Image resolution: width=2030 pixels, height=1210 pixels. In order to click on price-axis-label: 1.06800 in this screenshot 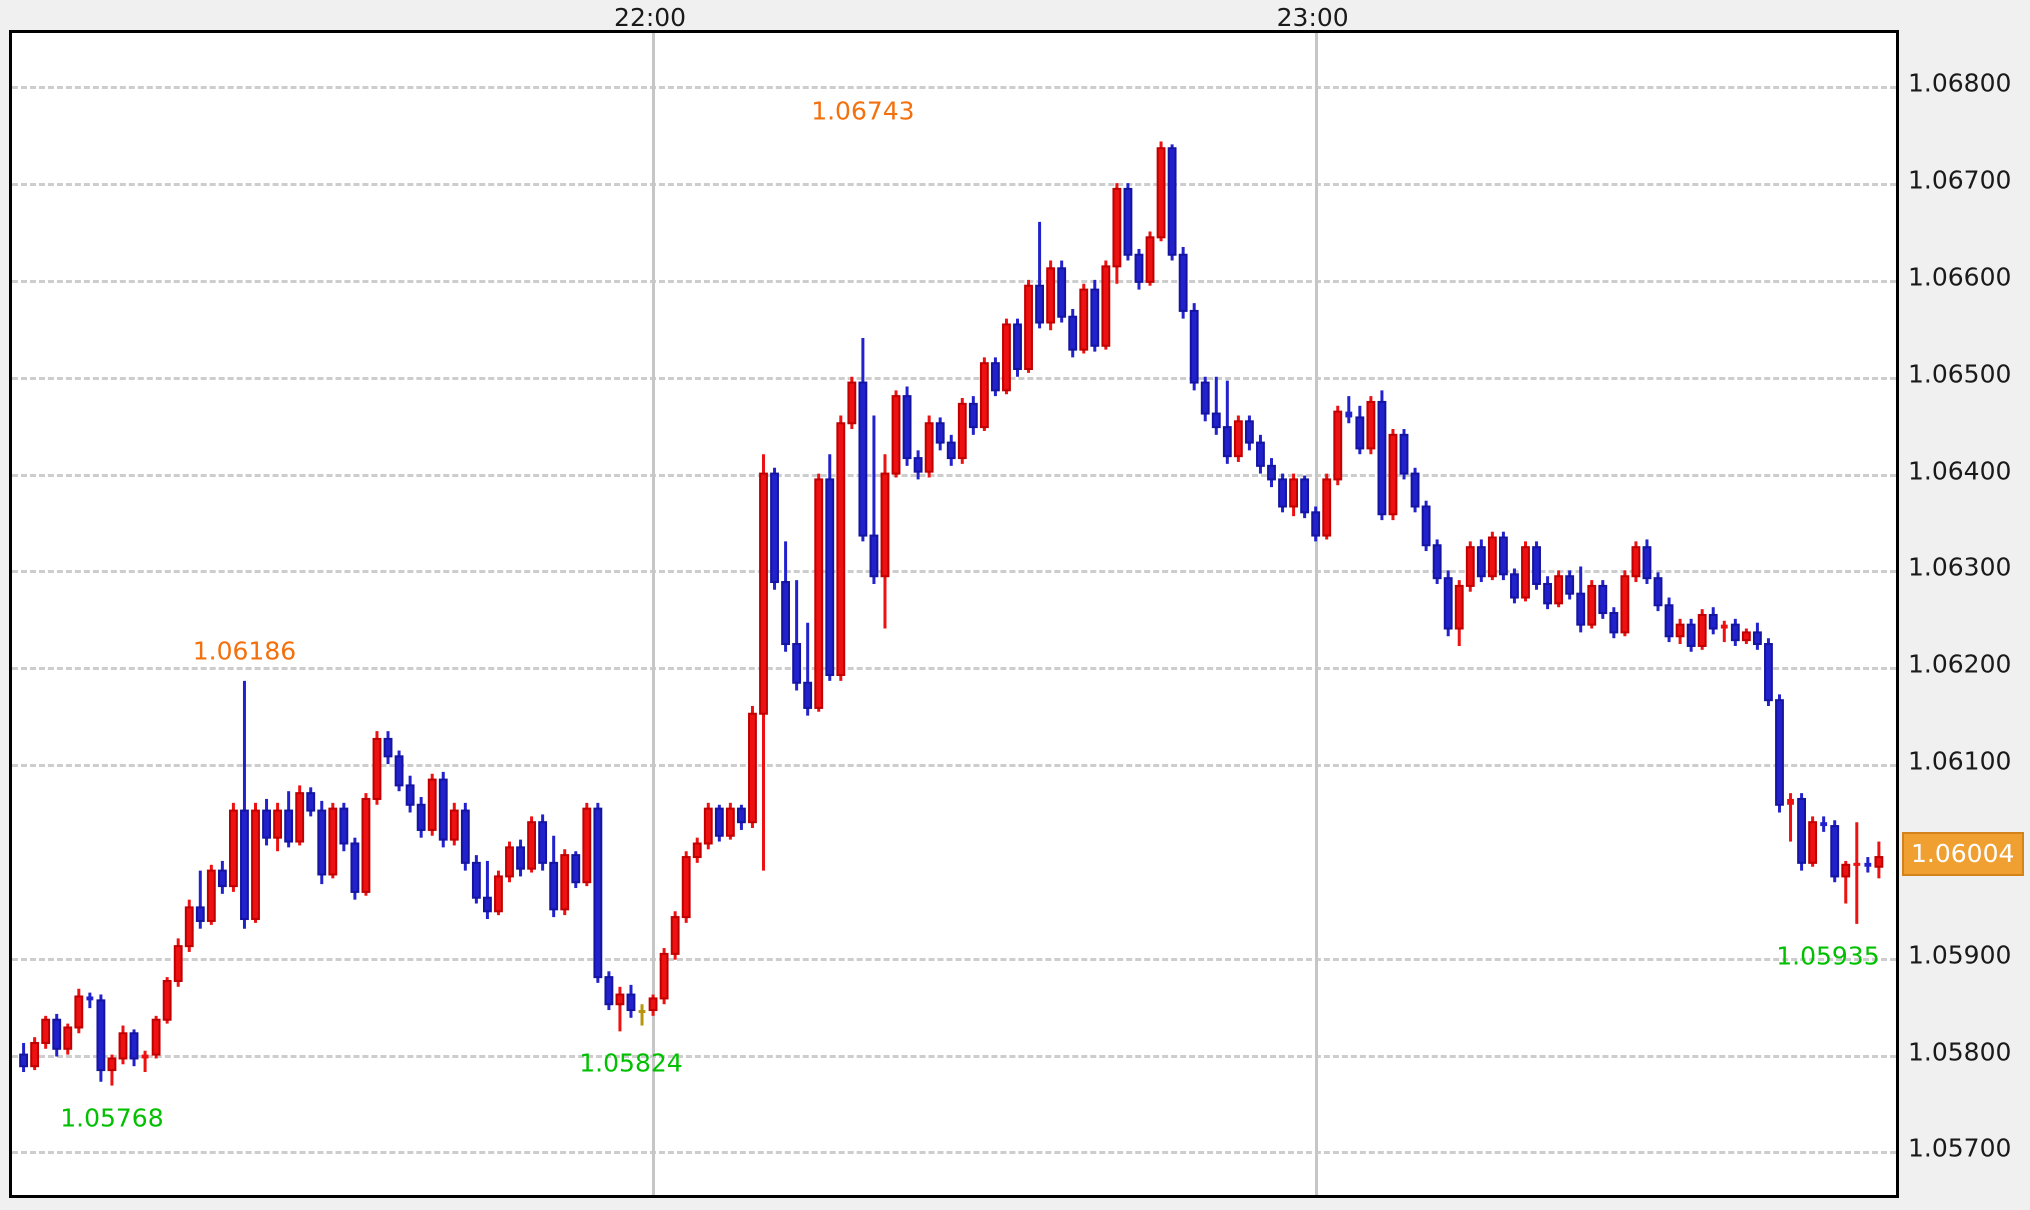, I will do `click(1960, 83)`.